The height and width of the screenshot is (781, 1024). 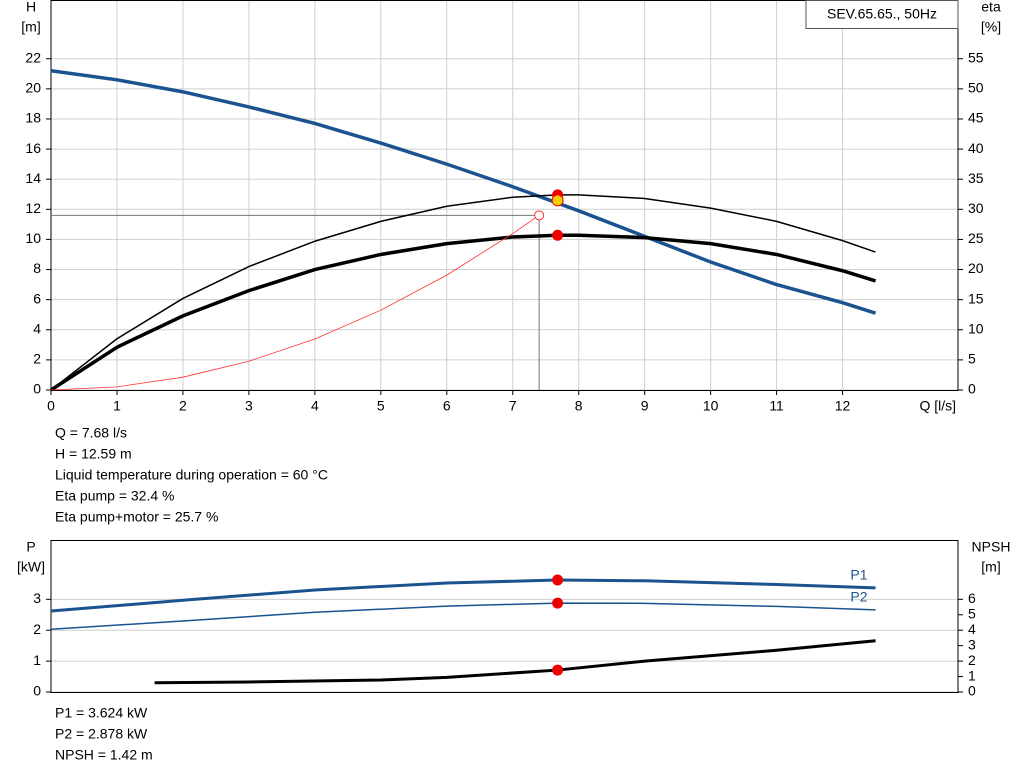 I want to click on y2-tick-label: 10, so click(x=976, y=328).